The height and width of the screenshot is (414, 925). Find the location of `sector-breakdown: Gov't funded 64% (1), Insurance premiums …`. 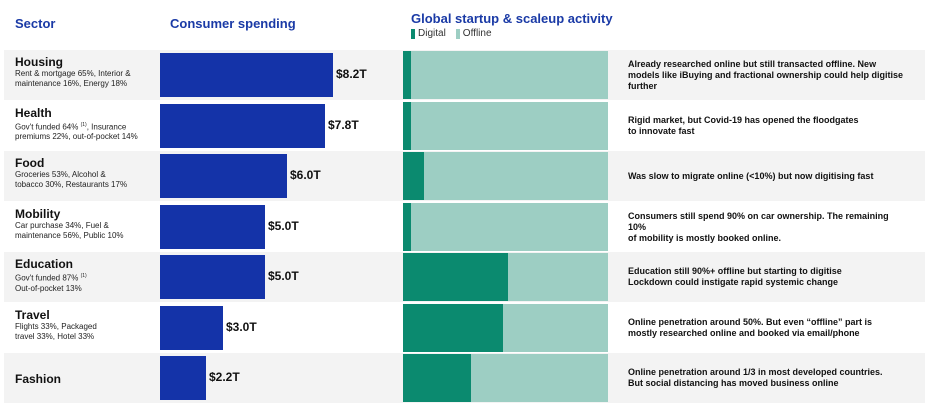

sector-breakdown: Gov't funded 64% (1), Insurance premiums … is located at coordinates (80, 131).